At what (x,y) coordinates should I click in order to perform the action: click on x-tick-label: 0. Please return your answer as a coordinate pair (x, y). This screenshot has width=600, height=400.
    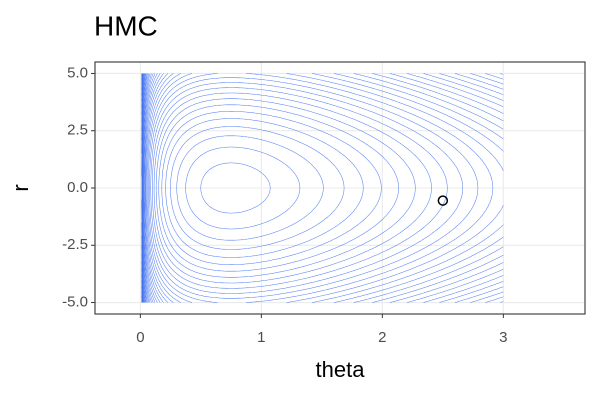
    Looking at the image, I should click on (140, 337).